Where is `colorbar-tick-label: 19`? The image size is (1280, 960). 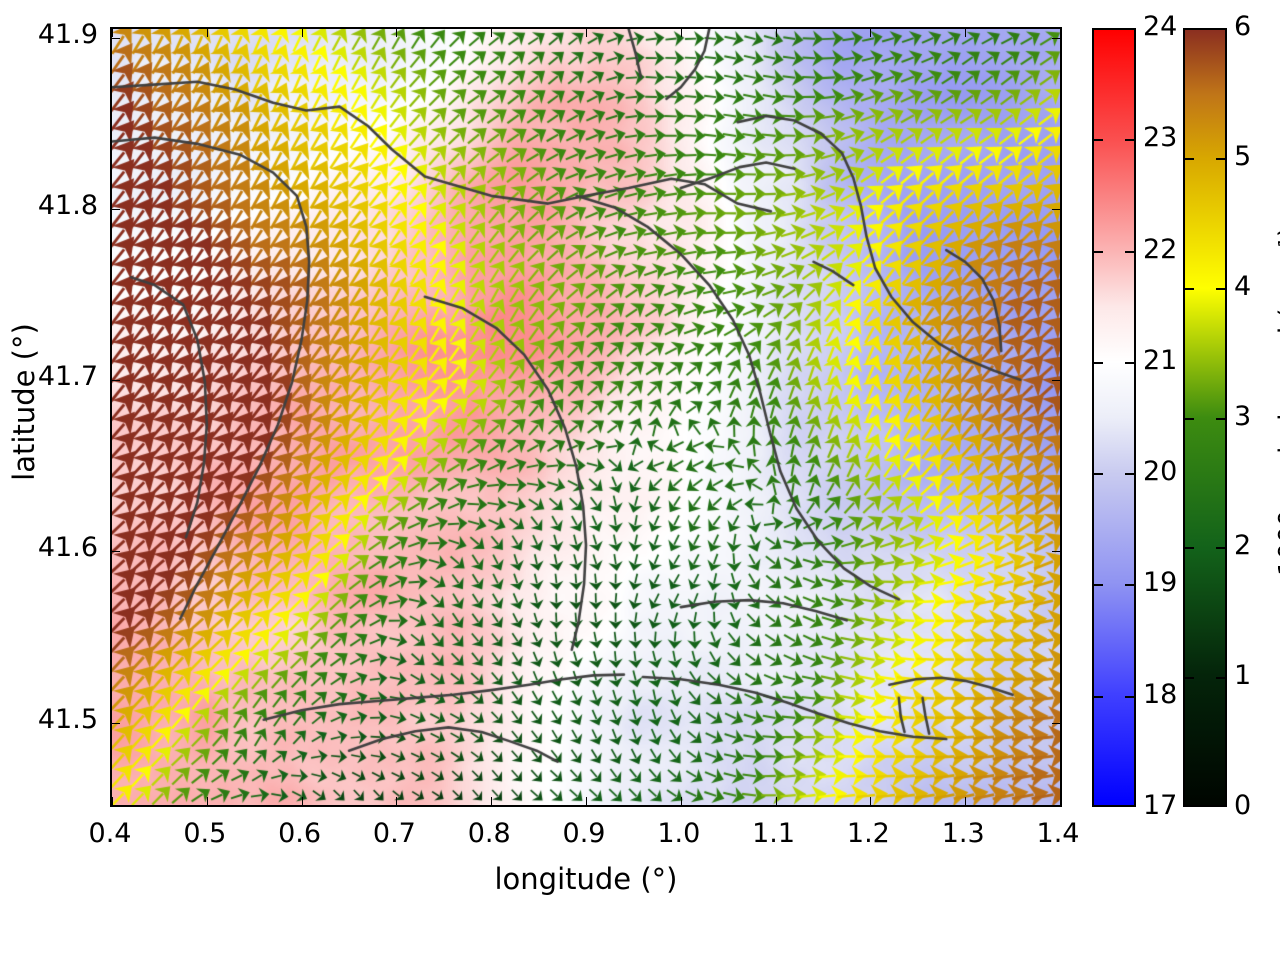
colorbar-tick-label: 19 is located at coordinates (1160, 583).